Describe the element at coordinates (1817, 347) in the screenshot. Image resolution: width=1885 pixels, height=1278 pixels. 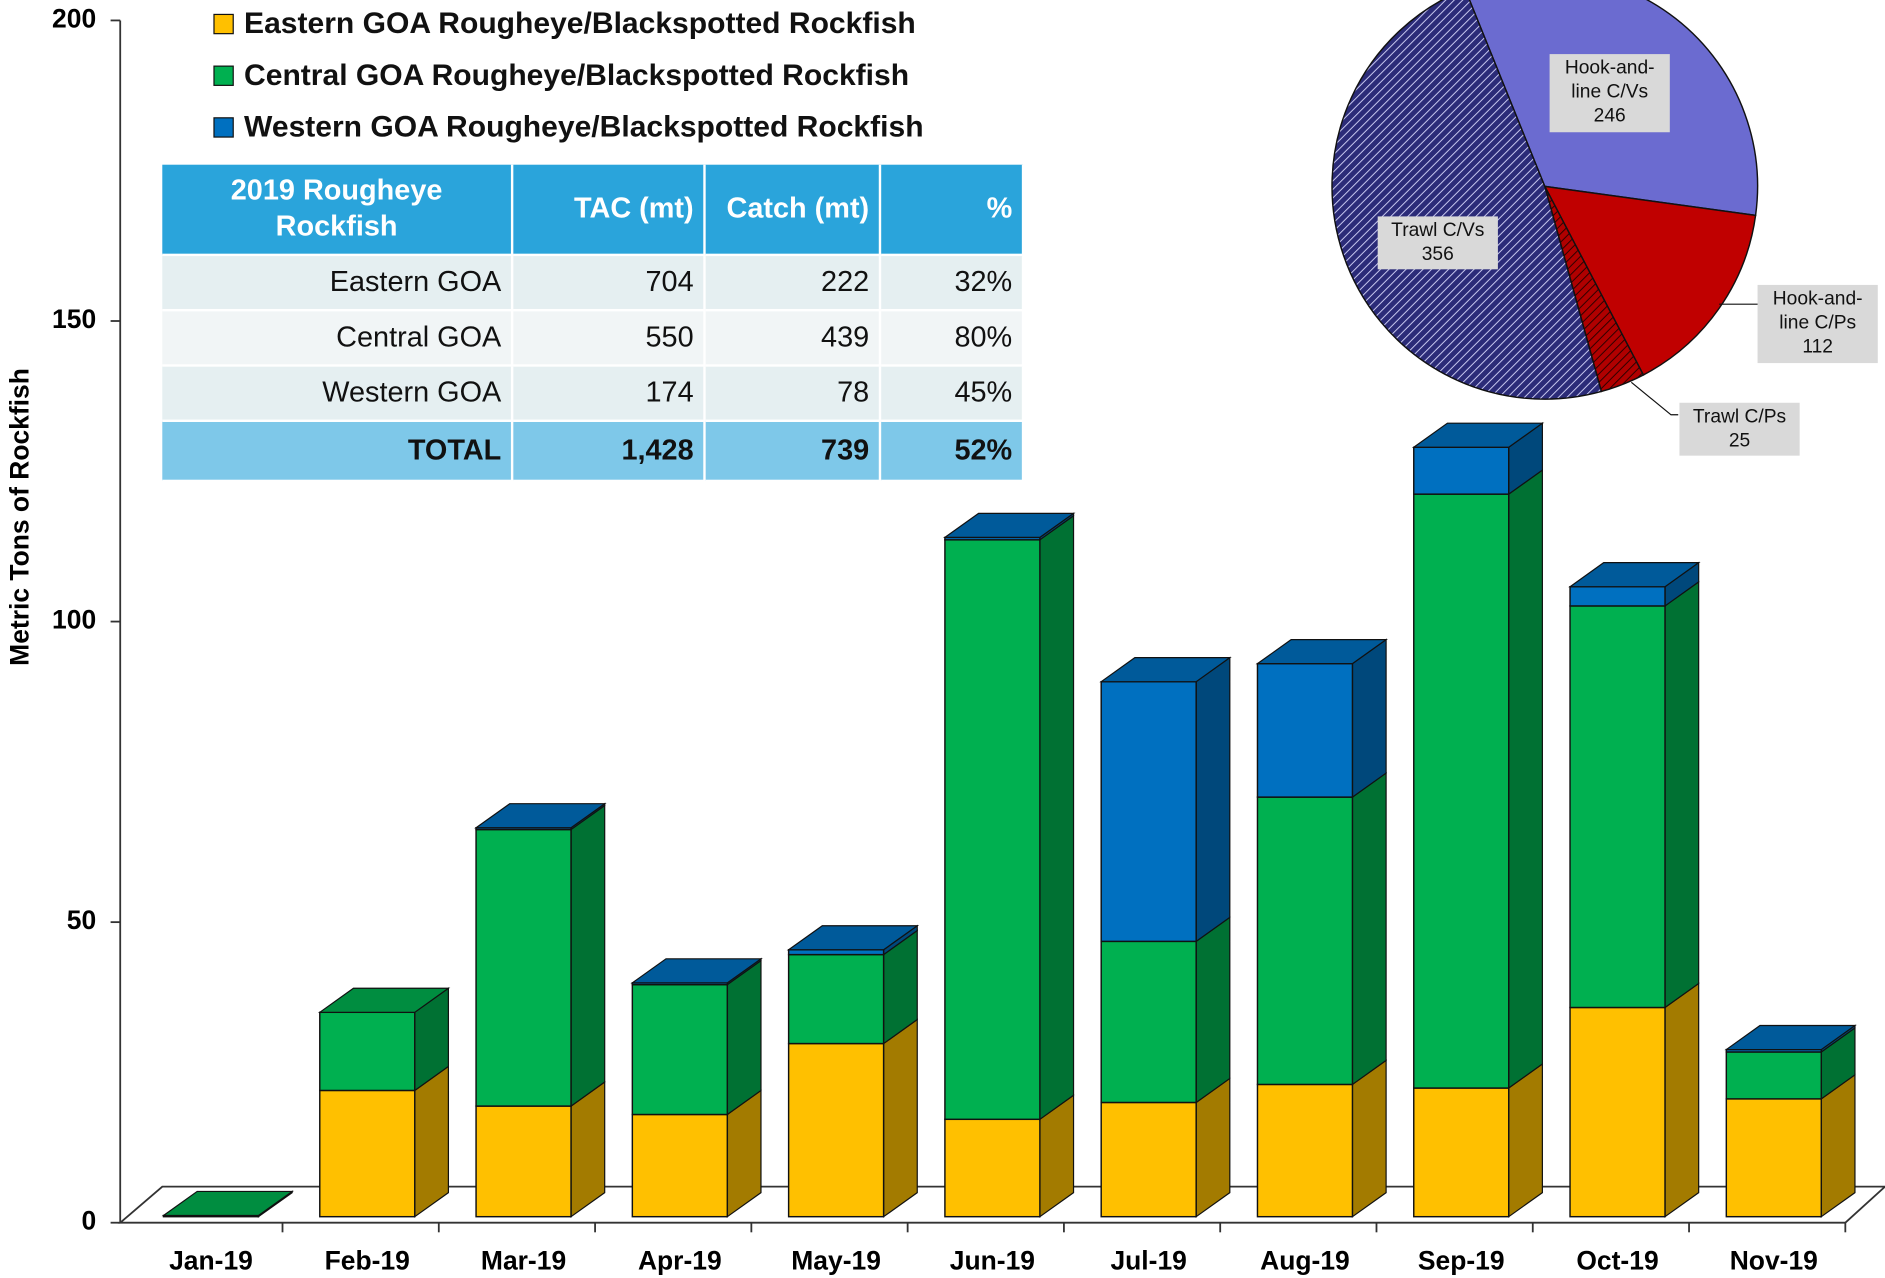
I see `pie-value: 112` at that location.